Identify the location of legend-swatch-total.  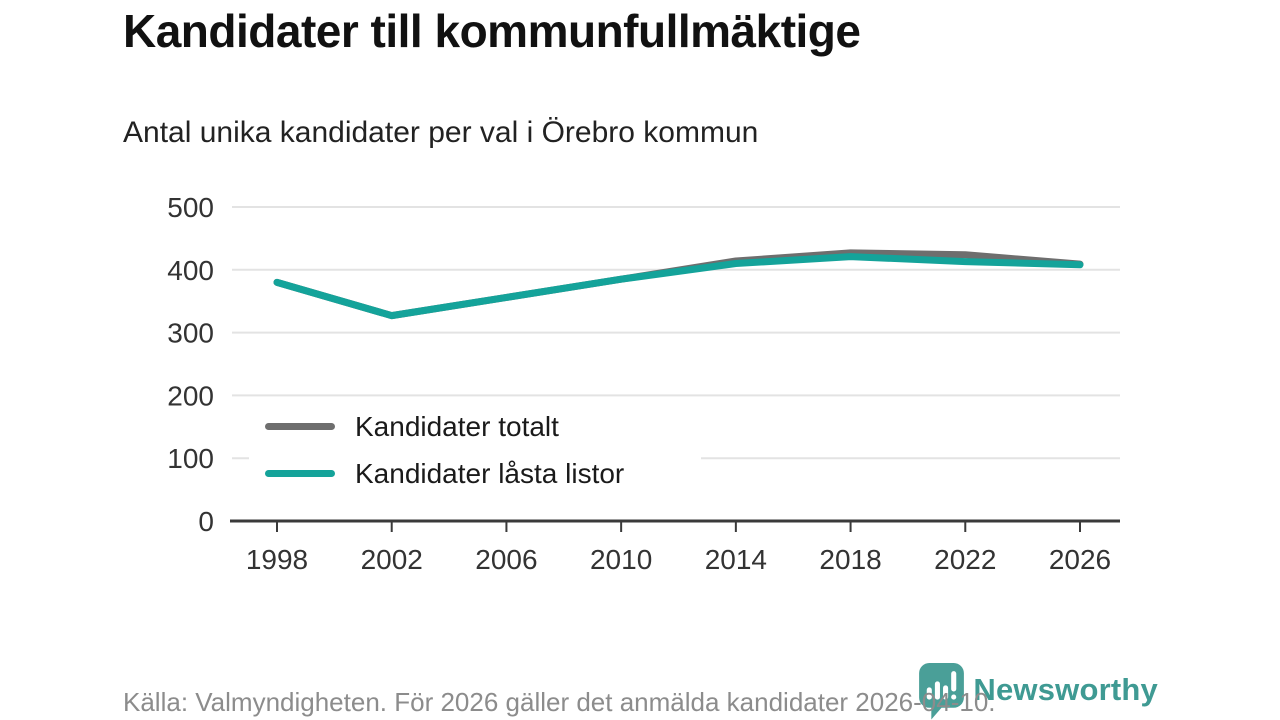
(300, 426).